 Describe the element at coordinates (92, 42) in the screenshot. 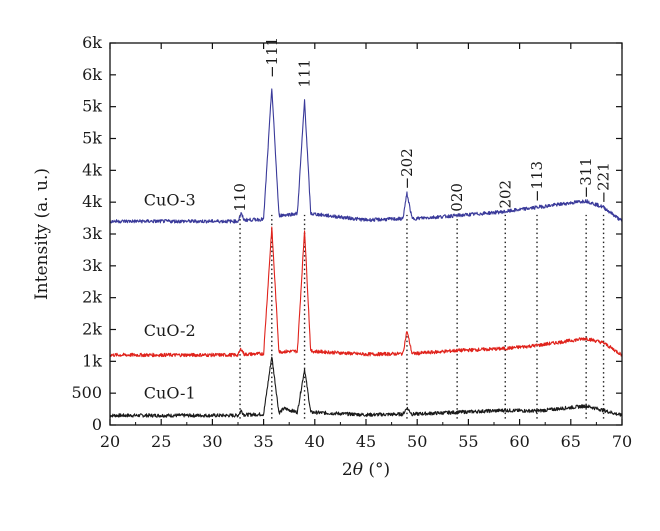

I see `y-tick-label-12: 6k` at that location.